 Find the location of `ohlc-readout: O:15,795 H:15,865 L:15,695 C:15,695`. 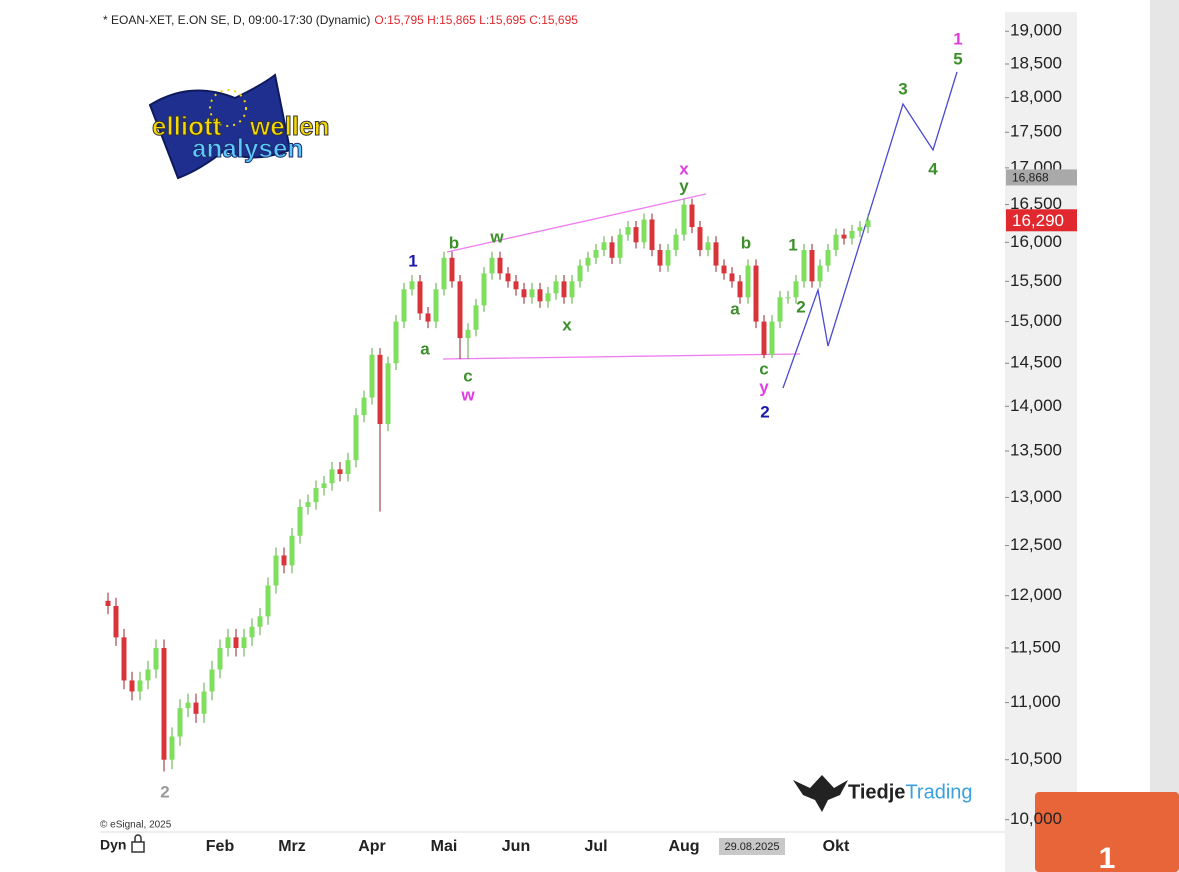

ohlc-readout: O:15,795 H:15,865 L:15,695 C:15,695 is located at coordinates (476, 20).